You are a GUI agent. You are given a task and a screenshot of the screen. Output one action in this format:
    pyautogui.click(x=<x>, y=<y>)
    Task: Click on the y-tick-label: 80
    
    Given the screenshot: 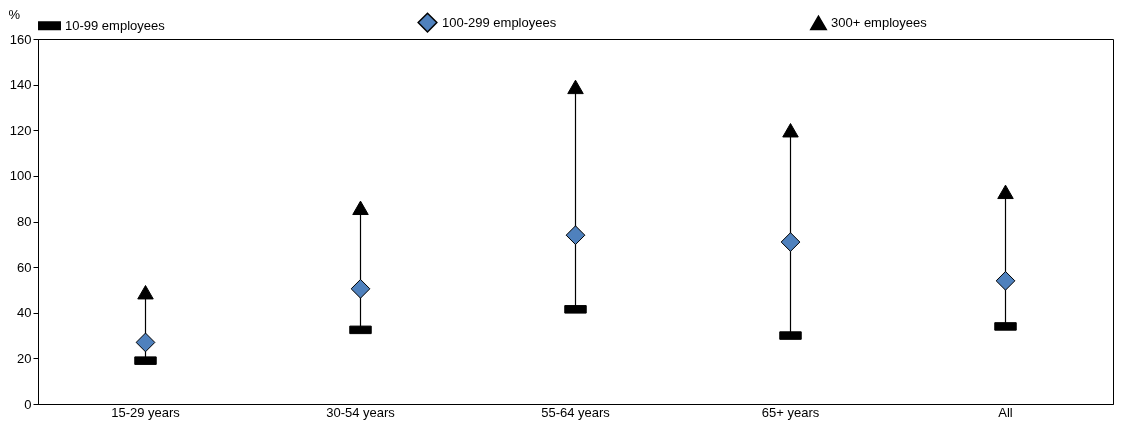 What is the action you would take?
    pyautogui.click(x=24, y=221)
    